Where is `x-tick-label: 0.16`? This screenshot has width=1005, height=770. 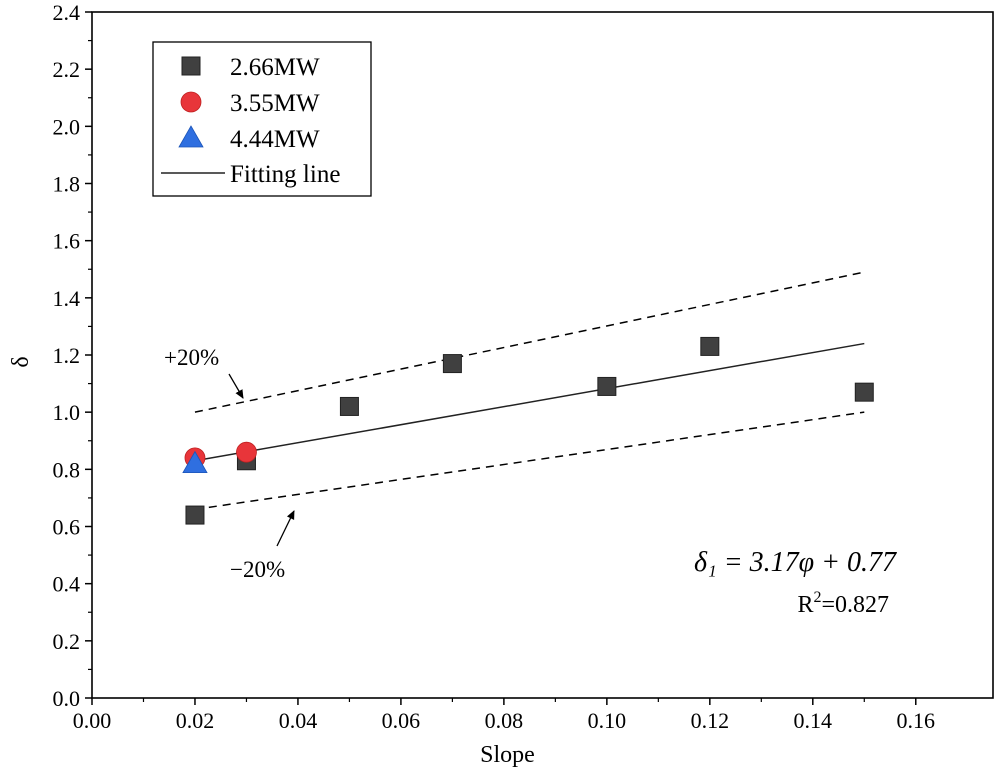
x-tick-label: 0.16 is located at coordinates (916, 720).